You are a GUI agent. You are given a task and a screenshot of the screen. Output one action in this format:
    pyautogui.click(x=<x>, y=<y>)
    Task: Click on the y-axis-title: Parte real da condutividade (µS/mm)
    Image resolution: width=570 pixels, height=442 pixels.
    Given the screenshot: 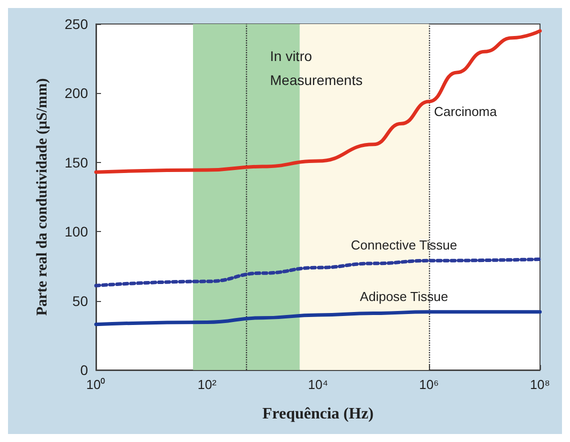 What is the action you would take?
    pyautogui.click(x=42, y=197)
    